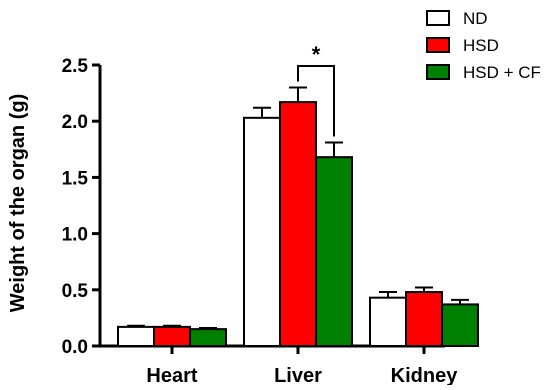 This screenshot has height=390, width=549. I want to click on y-tick-label: 1.0, so click(75, 235).